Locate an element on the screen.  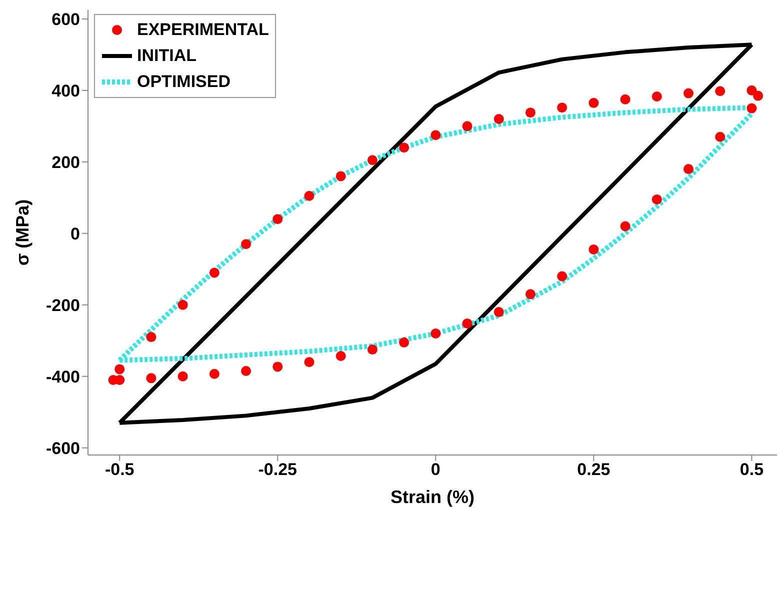
y-tick-label: 0 is located at coordinates (75, 234).